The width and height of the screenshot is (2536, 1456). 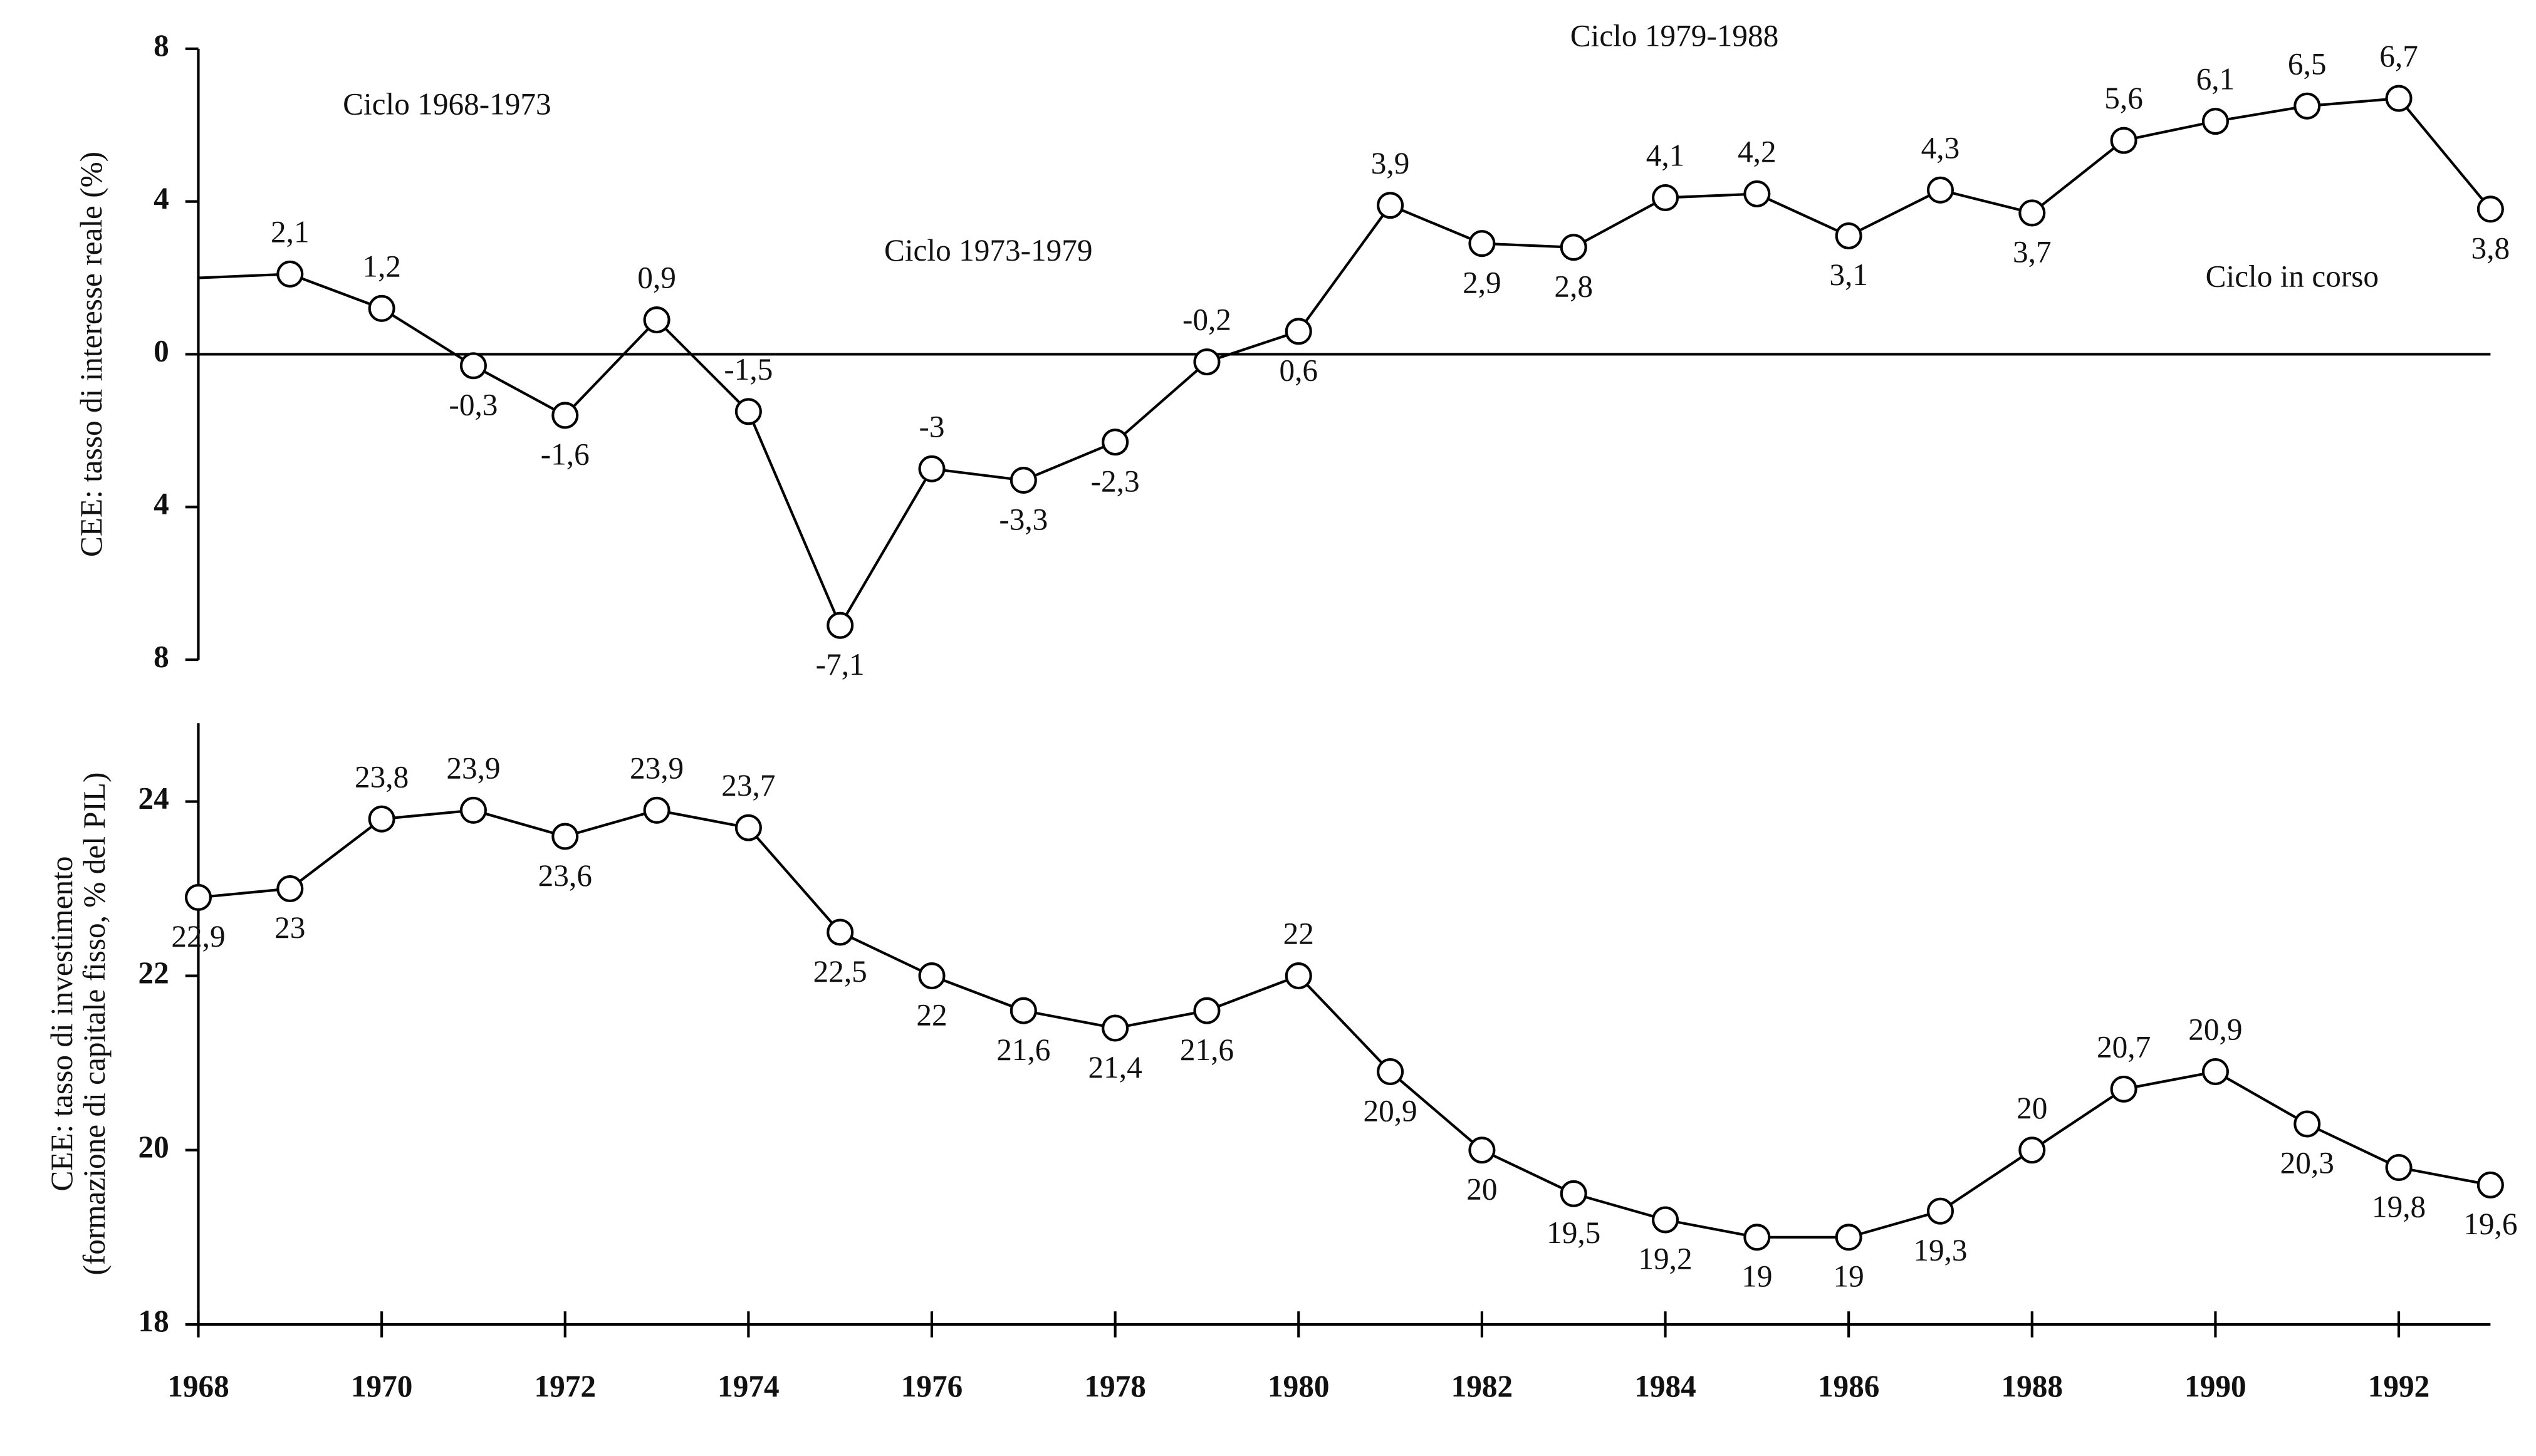 What do you see at coordinates (1207, 1049) in the screenshot?
I see `data-label: 21,6` at bounding box center [1207, 1049].